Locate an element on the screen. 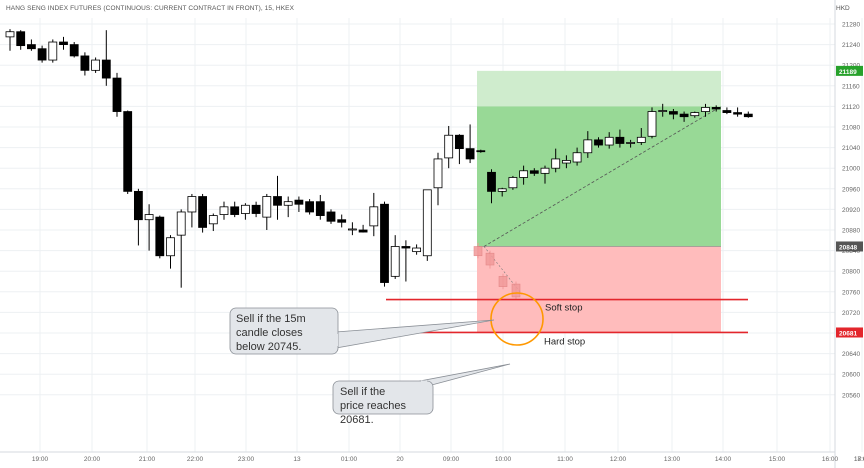 The image size is (864, 468). time-tick: 13 is located at coordinates (297, 459).